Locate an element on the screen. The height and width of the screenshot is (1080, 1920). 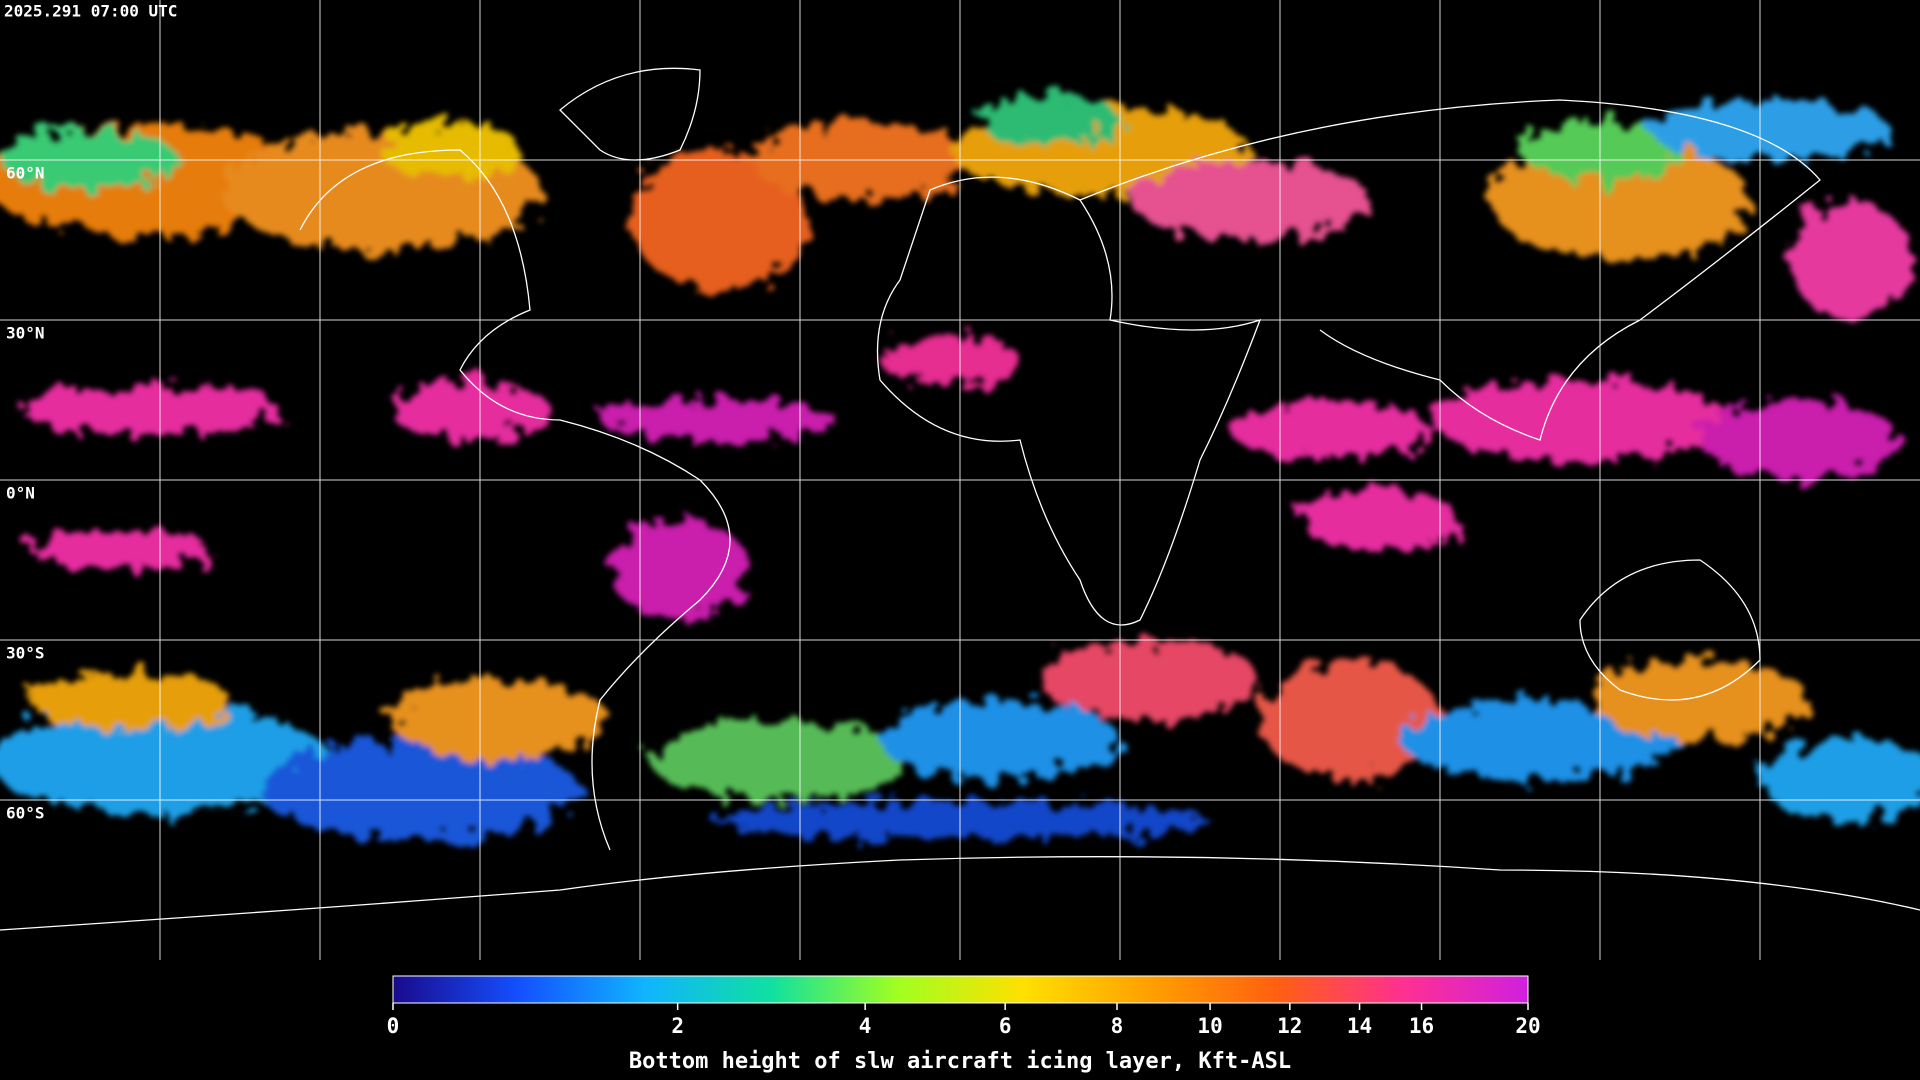
americas-outline is located at coordinates (515, 500).